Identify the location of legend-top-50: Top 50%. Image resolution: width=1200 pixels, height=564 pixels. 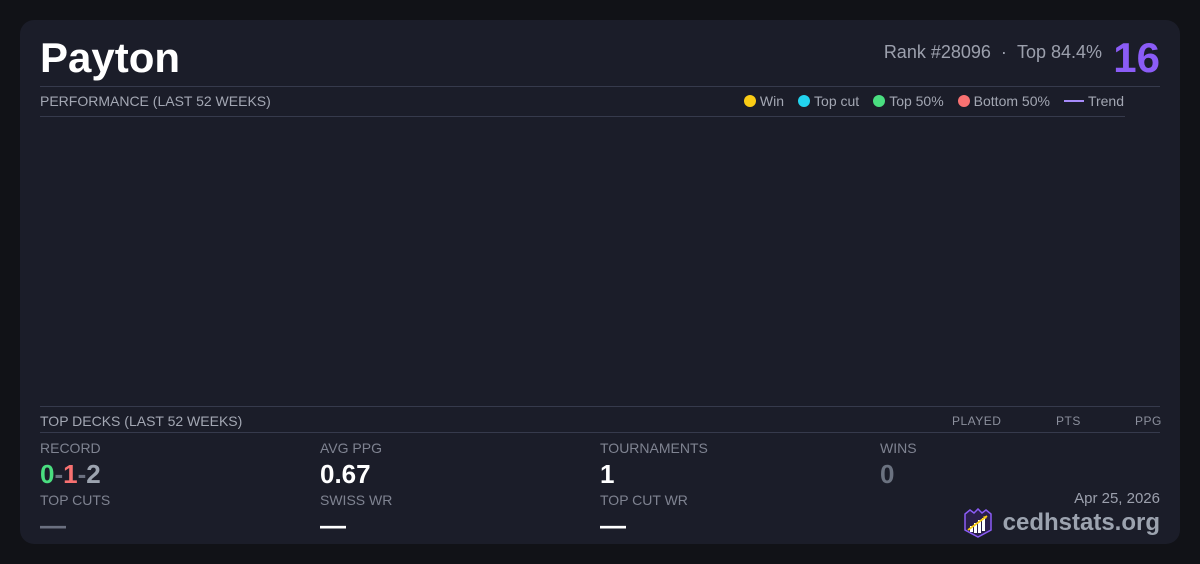
(908, 101).